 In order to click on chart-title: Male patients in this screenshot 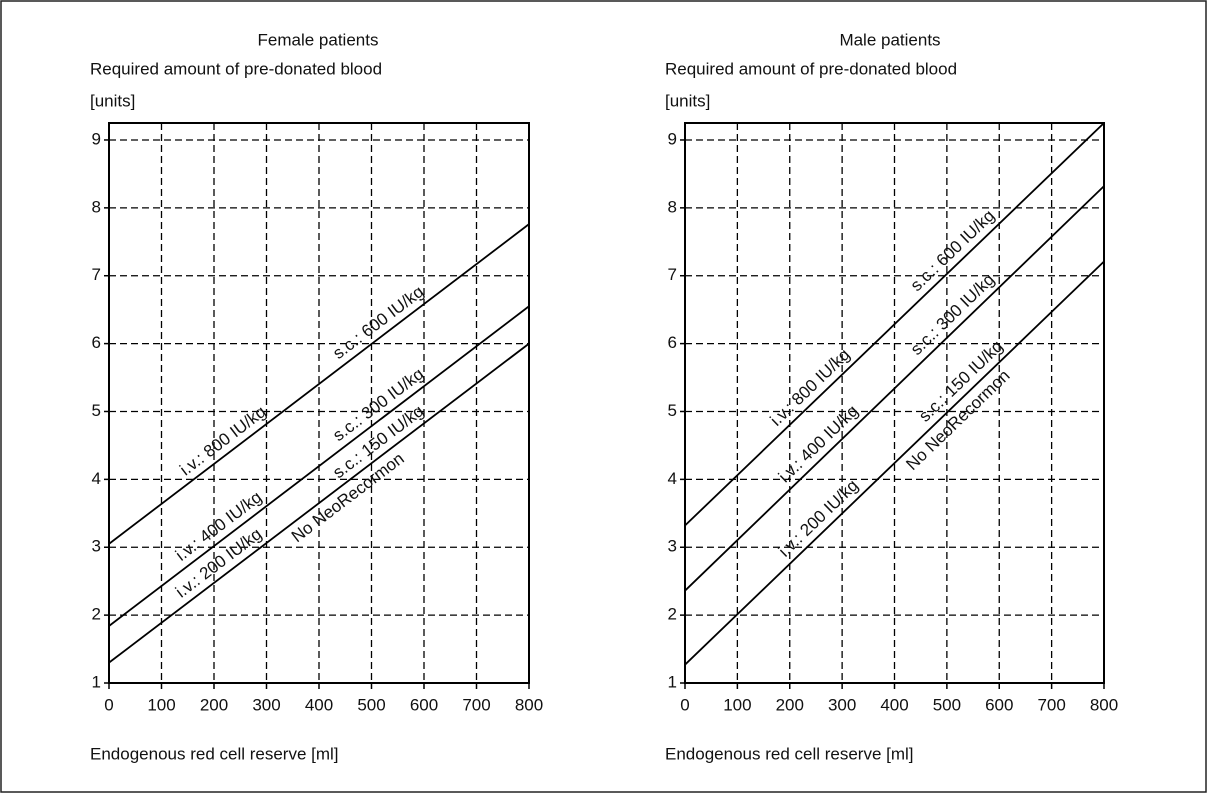, I will do `click(889, 39)`.